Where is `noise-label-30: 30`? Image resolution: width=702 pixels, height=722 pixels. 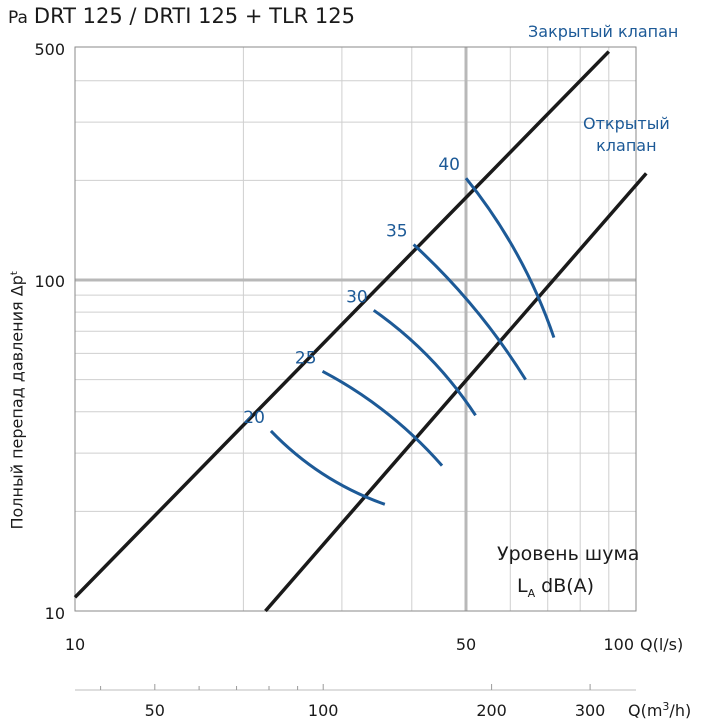
noise-label-30: 30 is located at coordinates (357, 297).